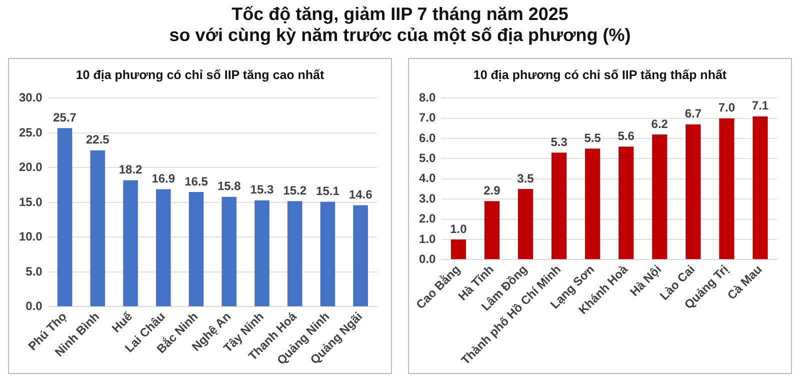  What do you see at coordinates (492, 190) in the screenshot?
I see `data-label: 2.9` at bounding box center [492, 190].